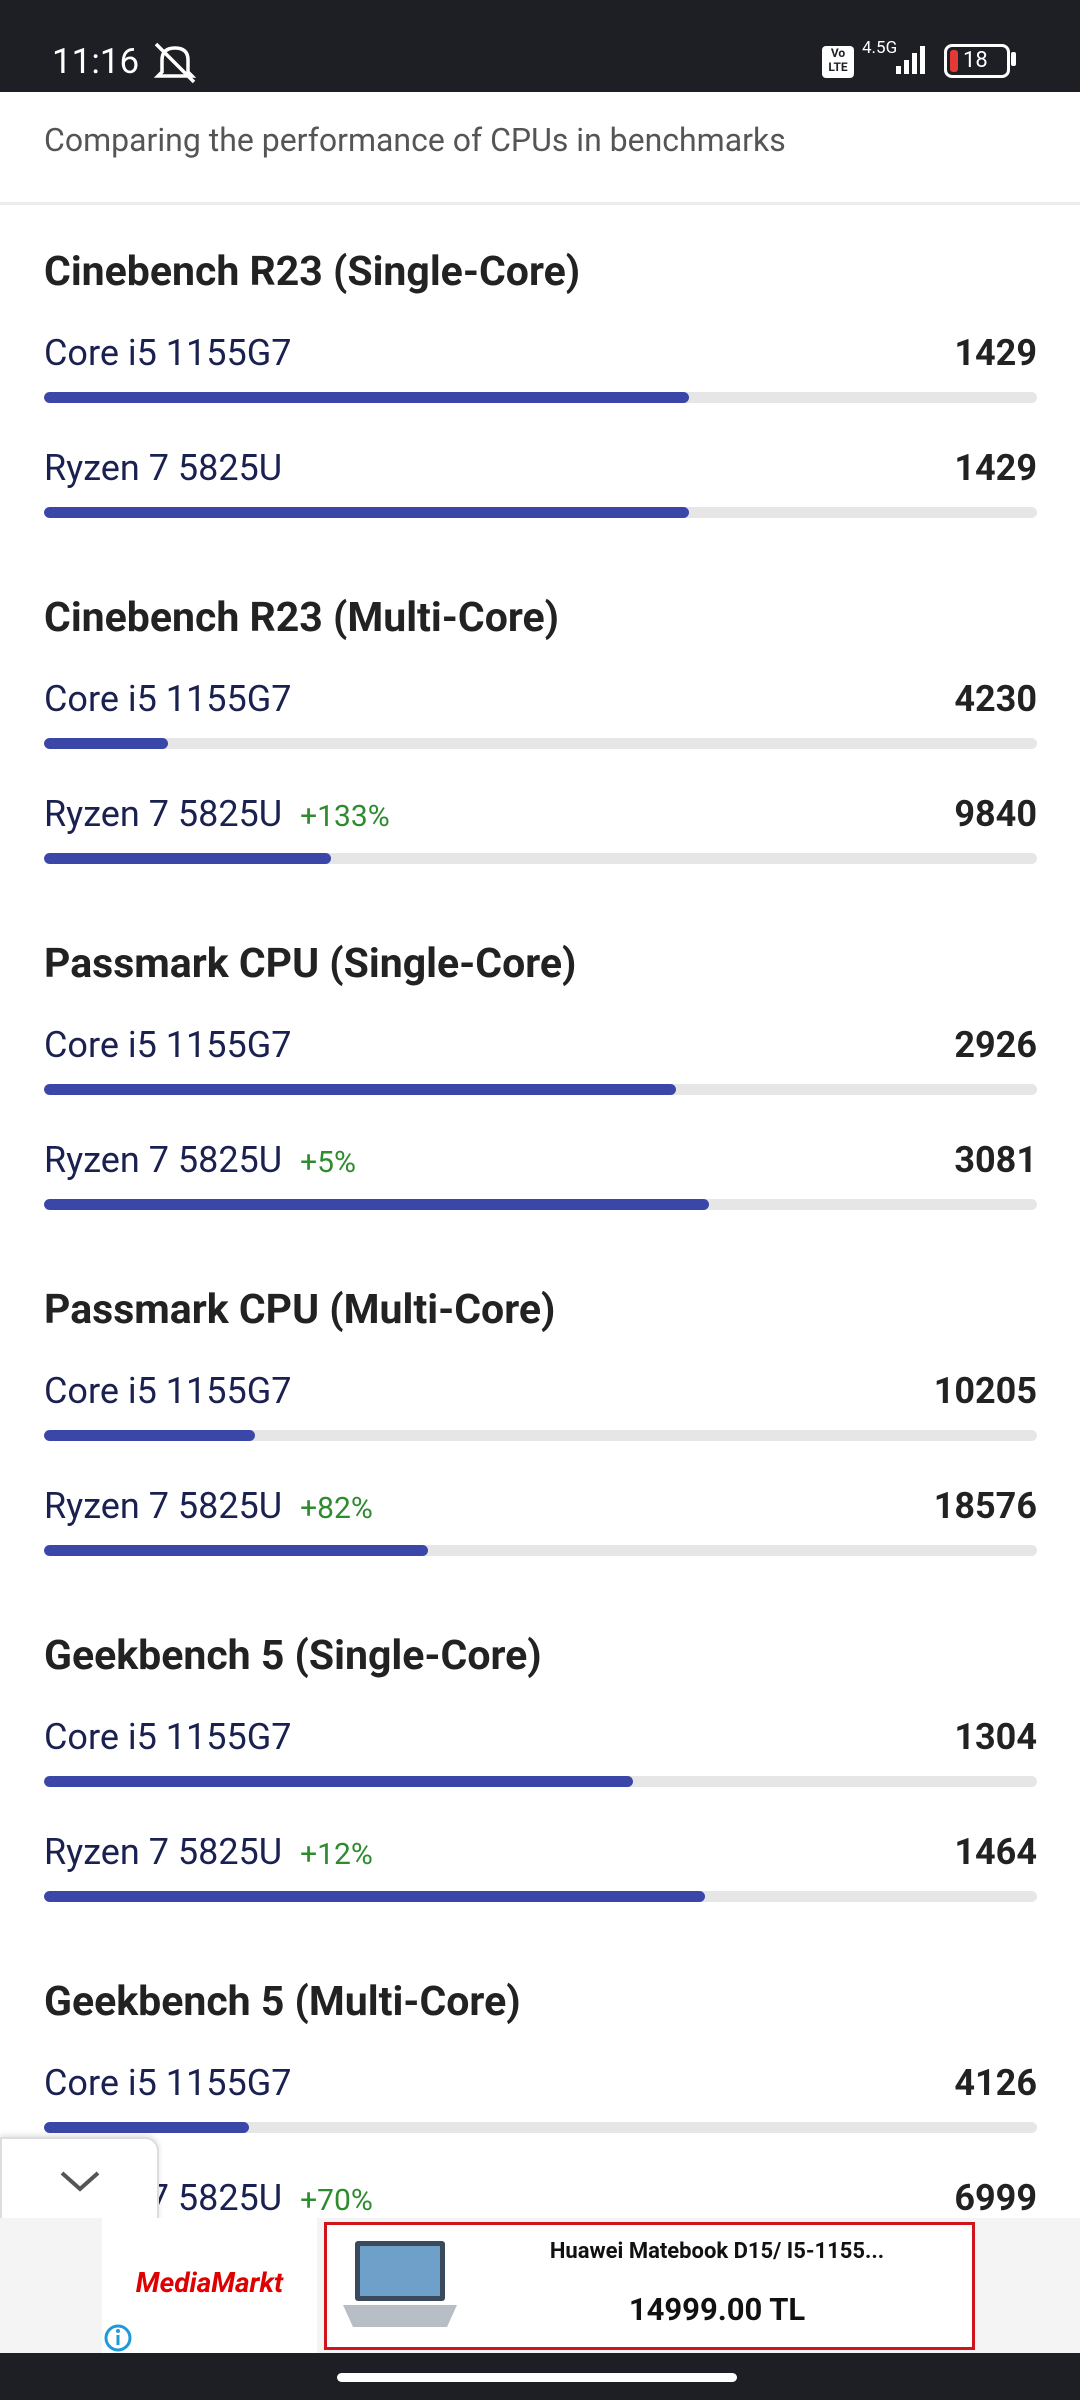 The image size is (1080, 2400). I want to click on score: 1304, so click(995, 1737).